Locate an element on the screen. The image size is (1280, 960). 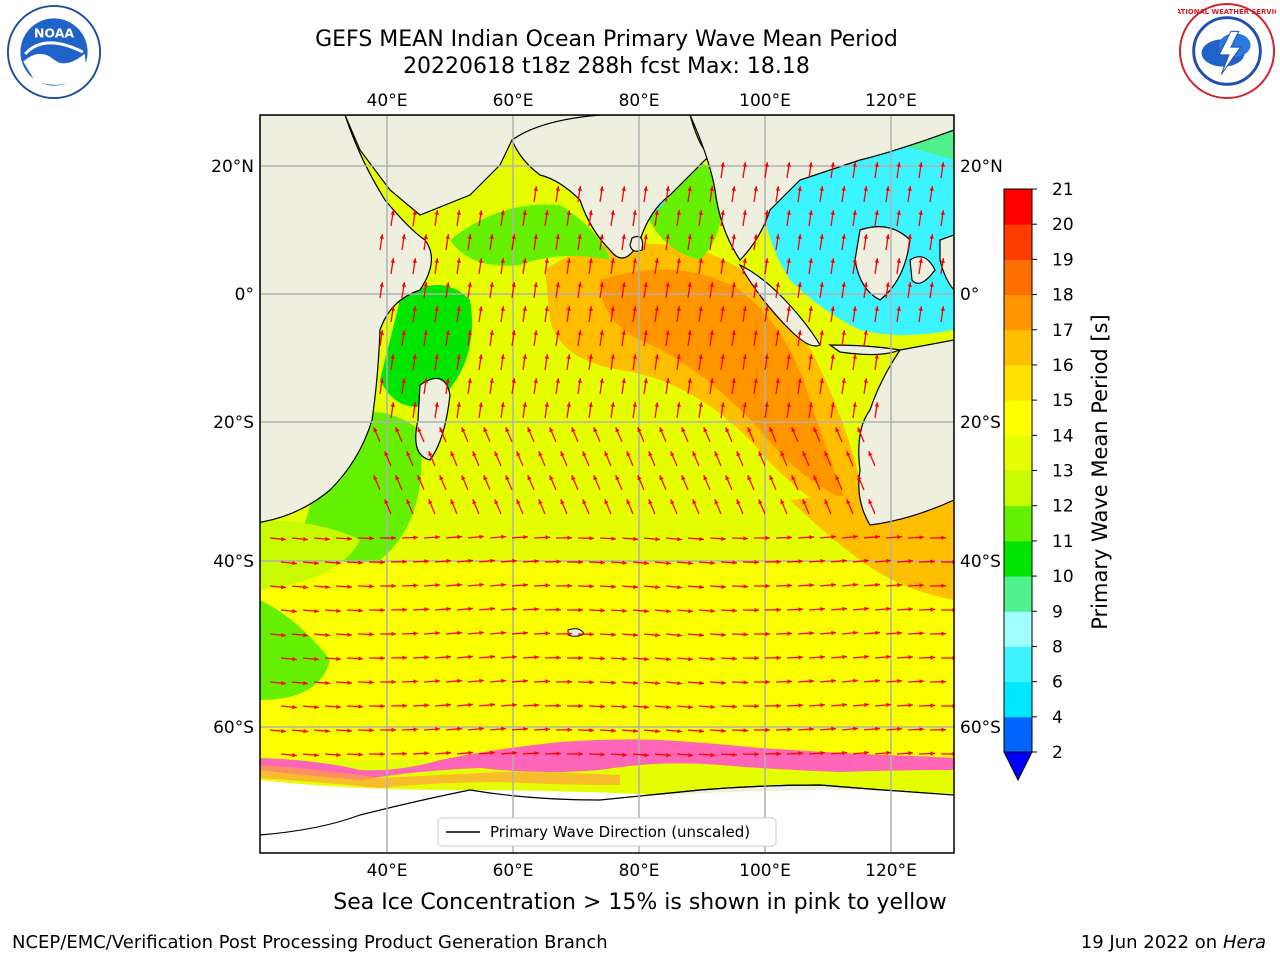
colorbar: 2 4 6 8 9 10 11 12 13 14 15 16 17 18 19 20 21 is located at coordinates (1038, 481).